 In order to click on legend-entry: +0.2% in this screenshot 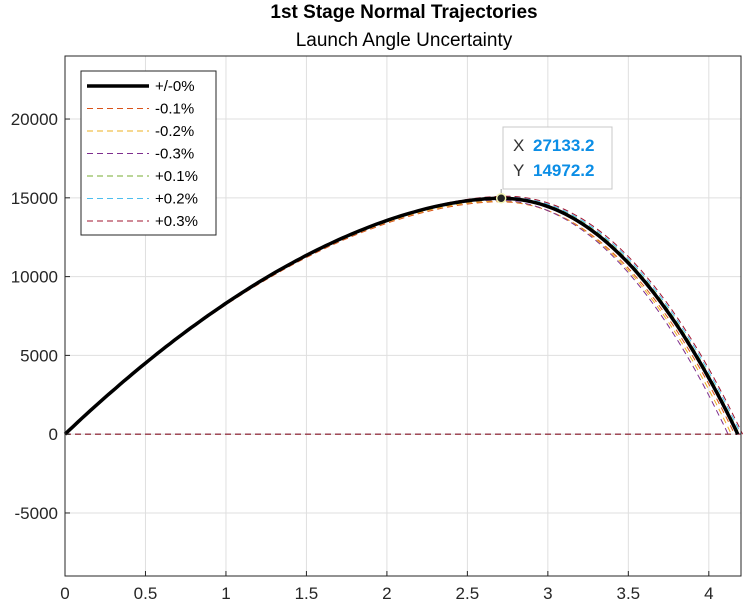, I will do `click(176, 199)`.